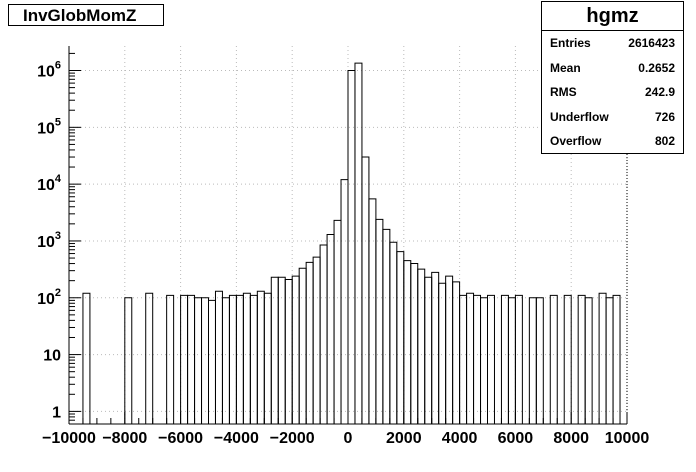 This screenshot has width=696, height=472. I want to click on stats-row-mean: Mean 0.2652, so click(612, 68).